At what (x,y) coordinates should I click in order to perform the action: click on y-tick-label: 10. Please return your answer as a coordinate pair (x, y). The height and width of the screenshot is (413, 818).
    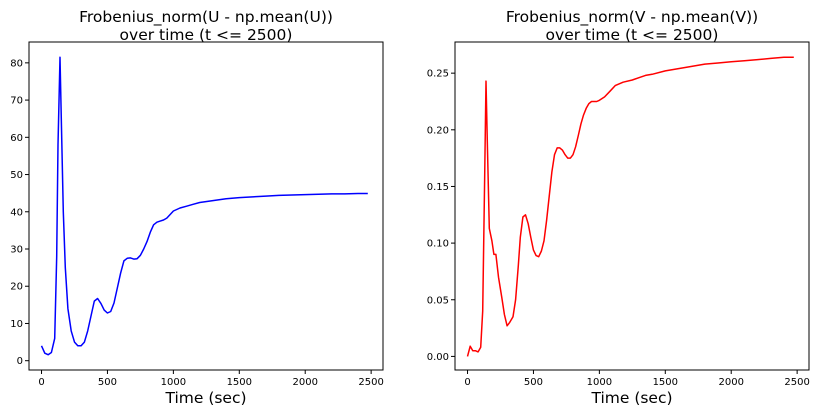
    Looking at the image, I should click on (16, 324).